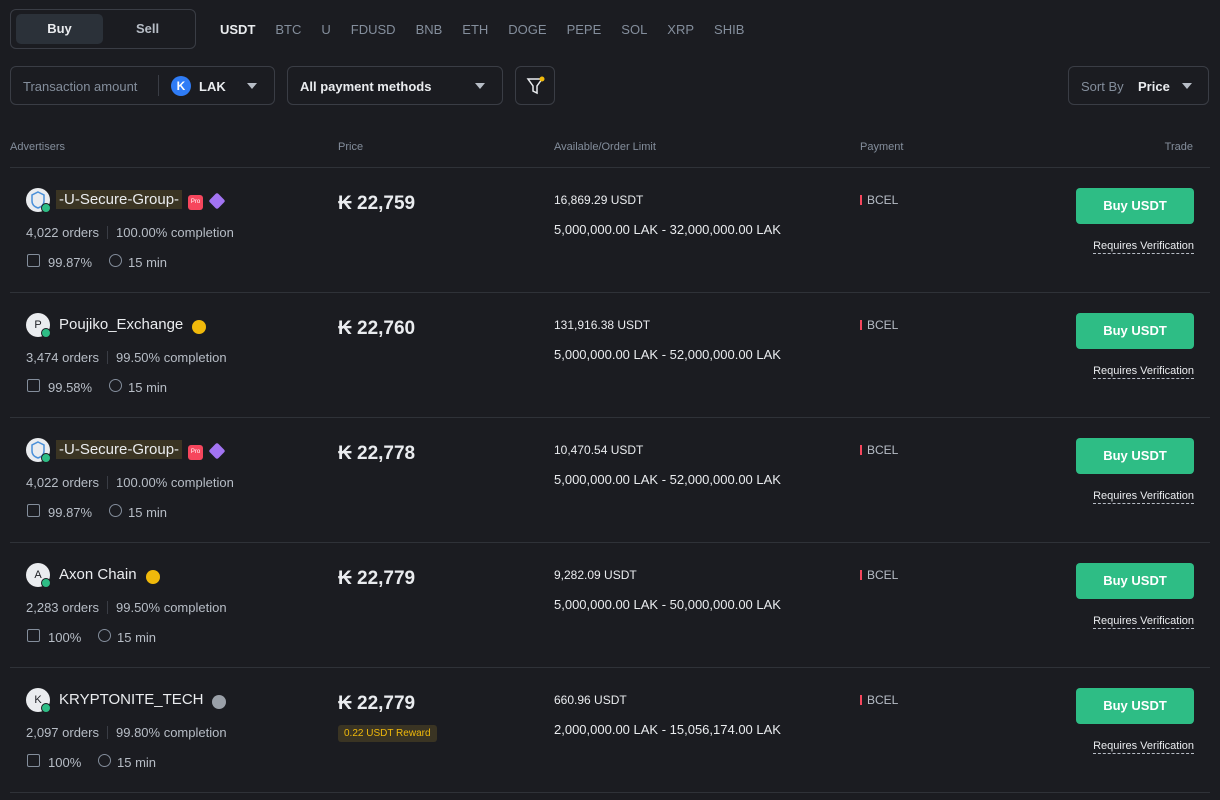  I want to click on coin-tab: DOGE, so click(527, 29).